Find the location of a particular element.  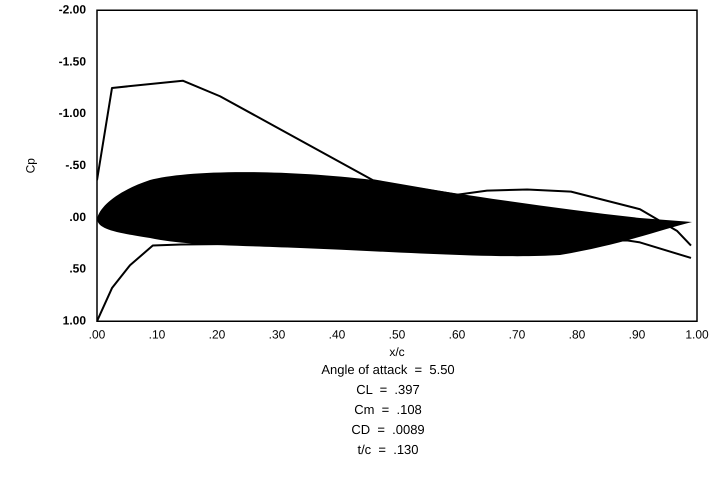

y-tick-label: -1.50 is located at coordinates (72, 61).